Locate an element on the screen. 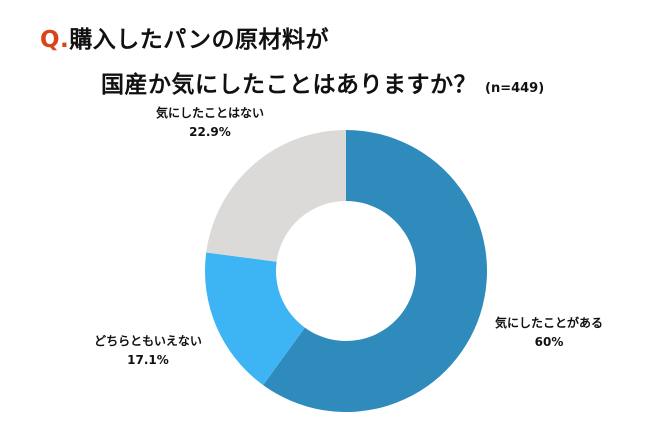  slice-aware-label: 気にしたことがある is located at coordinates (549, 322).